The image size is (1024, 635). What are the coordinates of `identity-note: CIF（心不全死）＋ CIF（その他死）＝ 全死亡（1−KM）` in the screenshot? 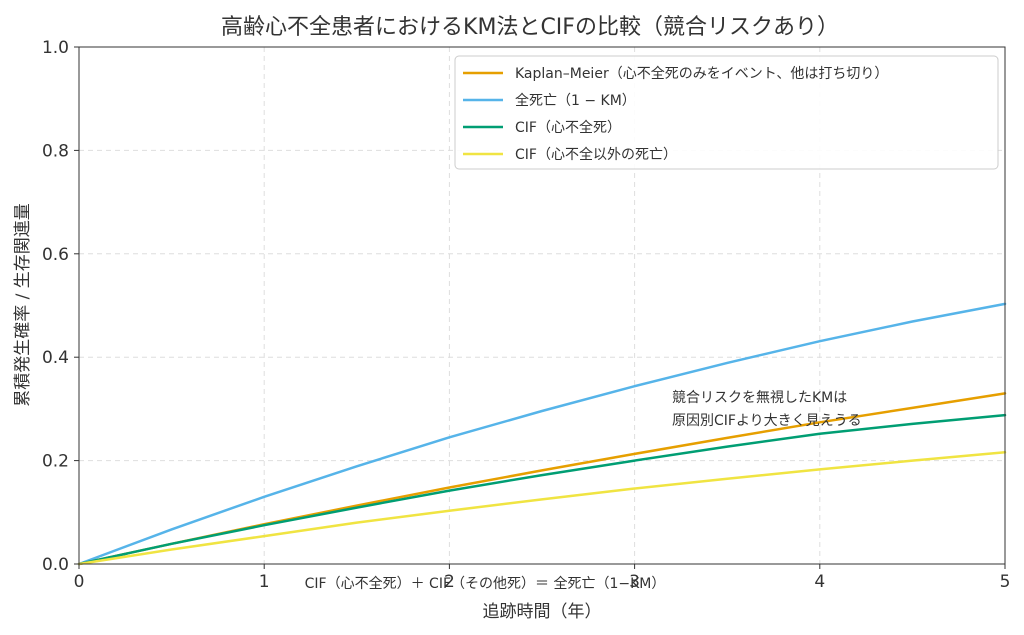 It's located at (485, 583).